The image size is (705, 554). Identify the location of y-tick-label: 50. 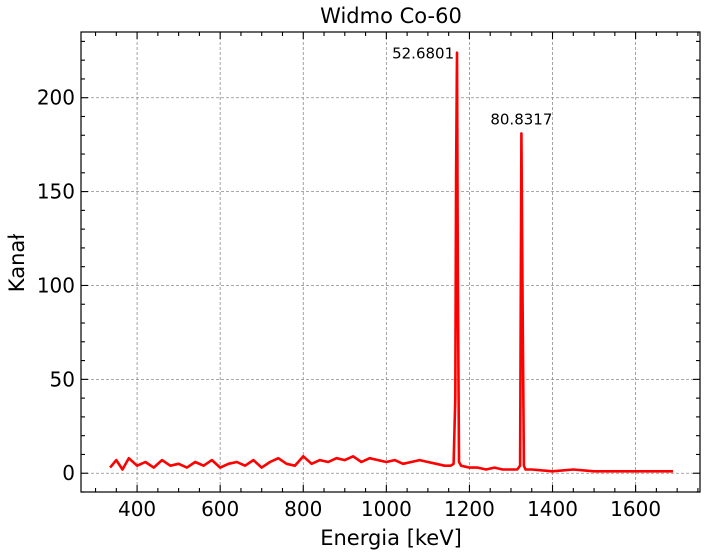
(62, 379).